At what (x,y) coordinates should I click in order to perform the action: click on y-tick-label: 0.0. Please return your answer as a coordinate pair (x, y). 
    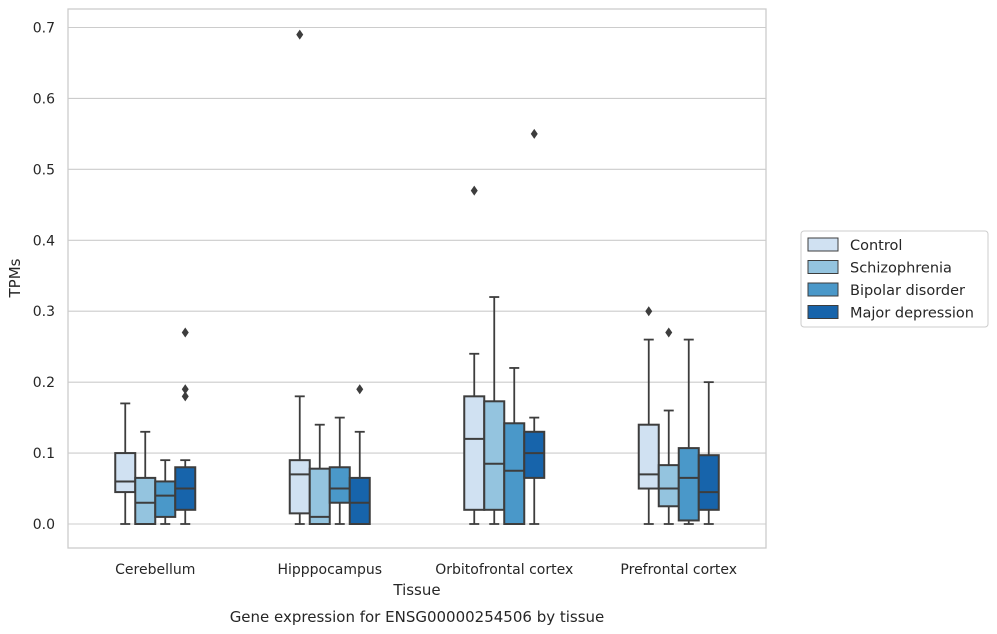
    Looking at the image, I should click on (44, 525).